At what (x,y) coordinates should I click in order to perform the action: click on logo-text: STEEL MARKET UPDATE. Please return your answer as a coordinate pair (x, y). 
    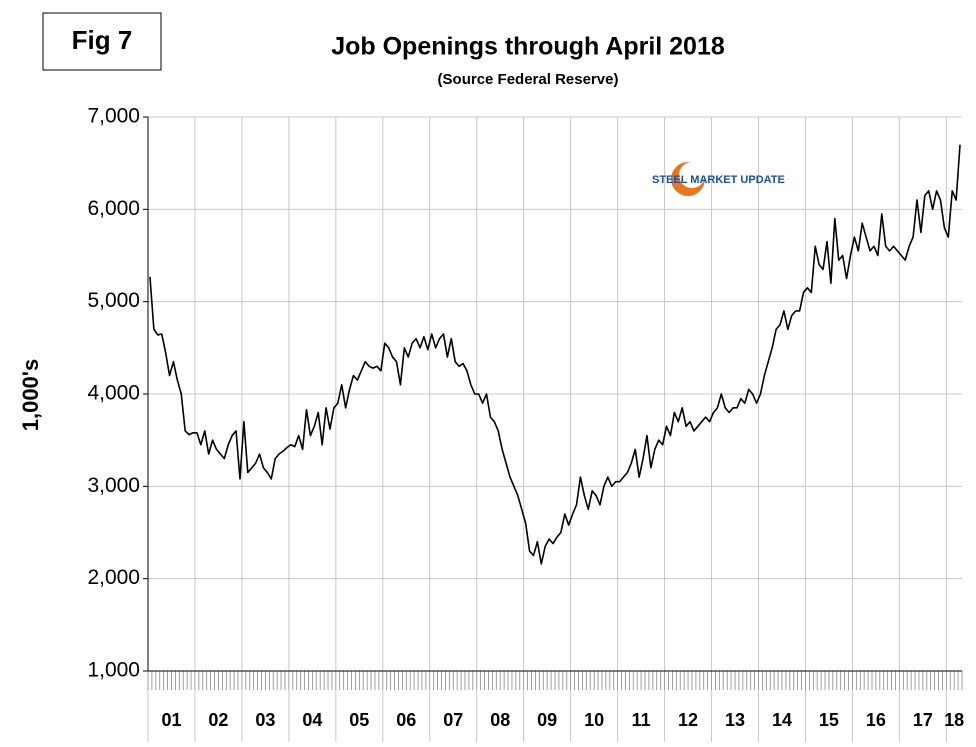
    Looking at the image, I should click on (718, 180).